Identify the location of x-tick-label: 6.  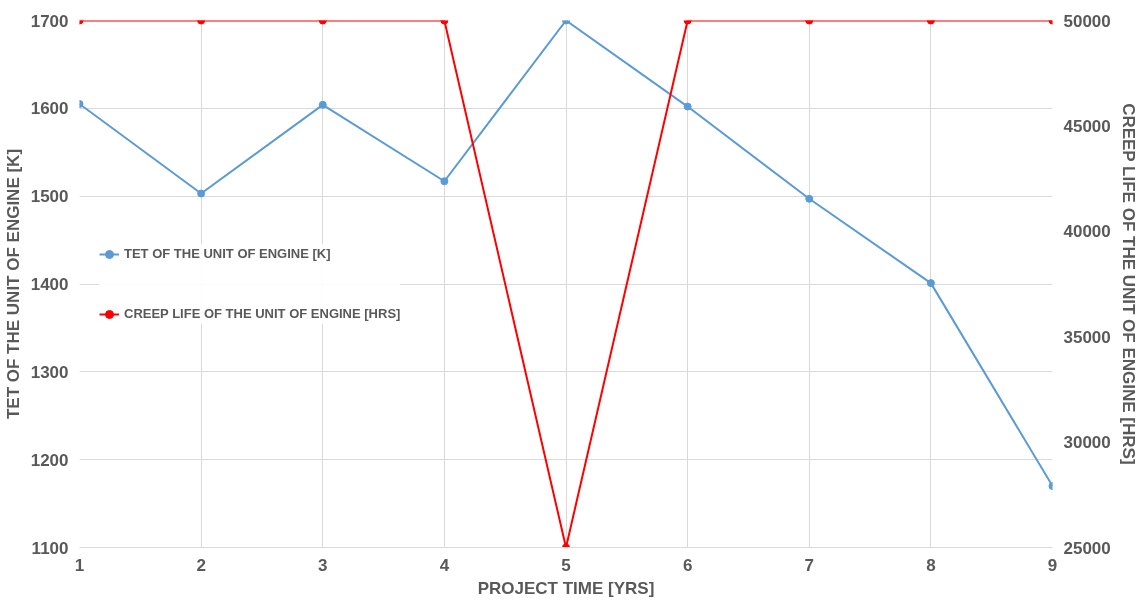
(687, 565).